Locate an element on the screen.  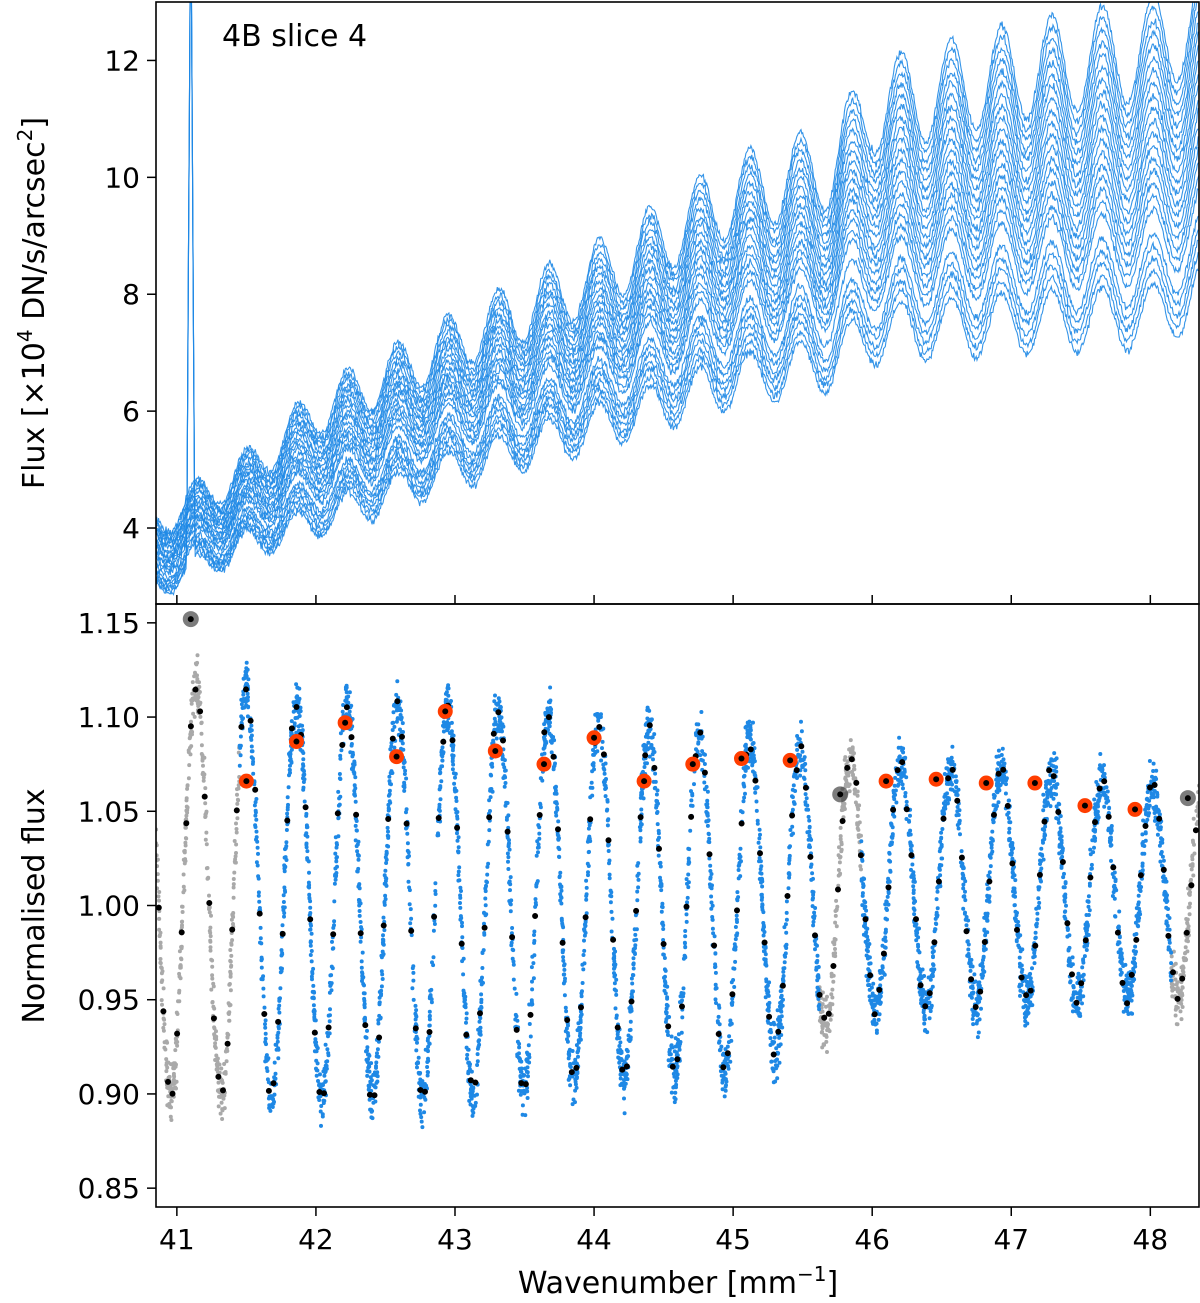
bottom-xlabel: Wavenumber [mm−1] is located at coordinates (678, 1281).